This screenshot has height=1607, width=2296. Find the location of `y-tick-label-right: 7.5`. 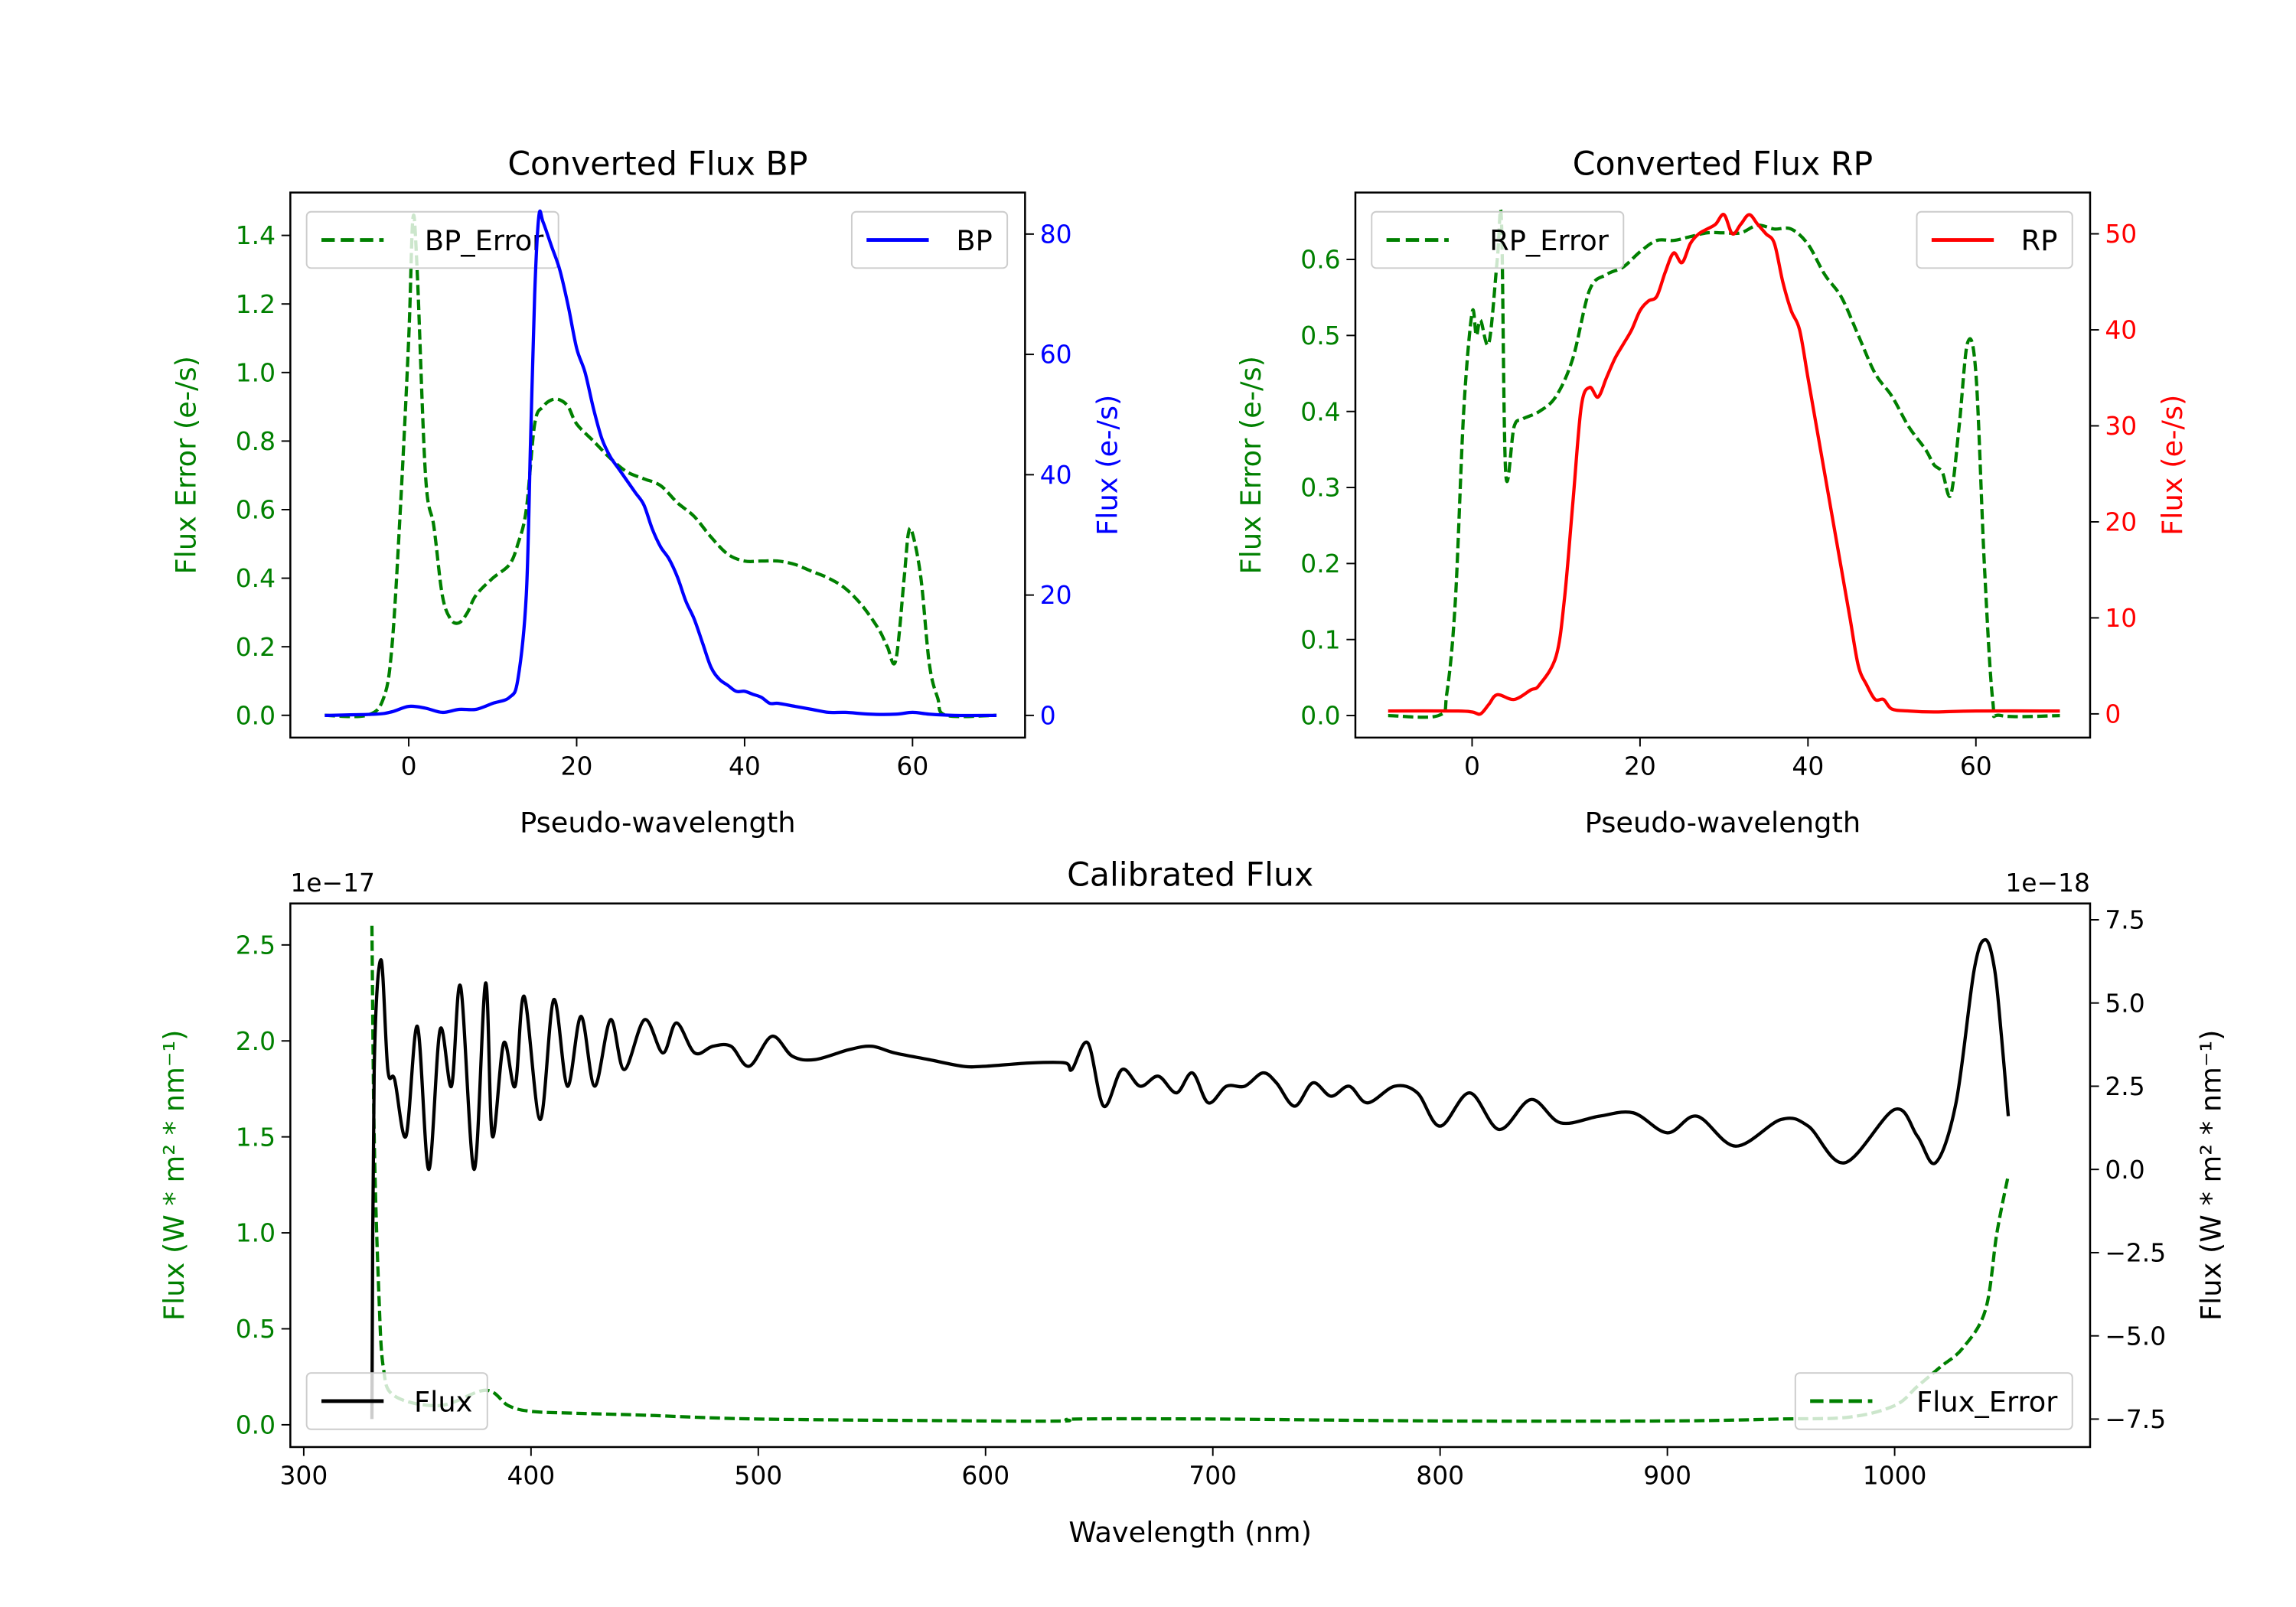

y-tick-label-right: 7.5 is located at coordinates (2124, 920).